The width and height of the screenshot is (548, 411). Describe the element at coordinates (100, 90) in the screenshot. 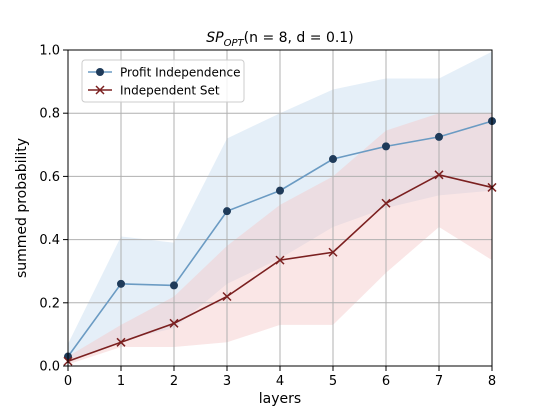

I see `legend-x-marker` at that location.